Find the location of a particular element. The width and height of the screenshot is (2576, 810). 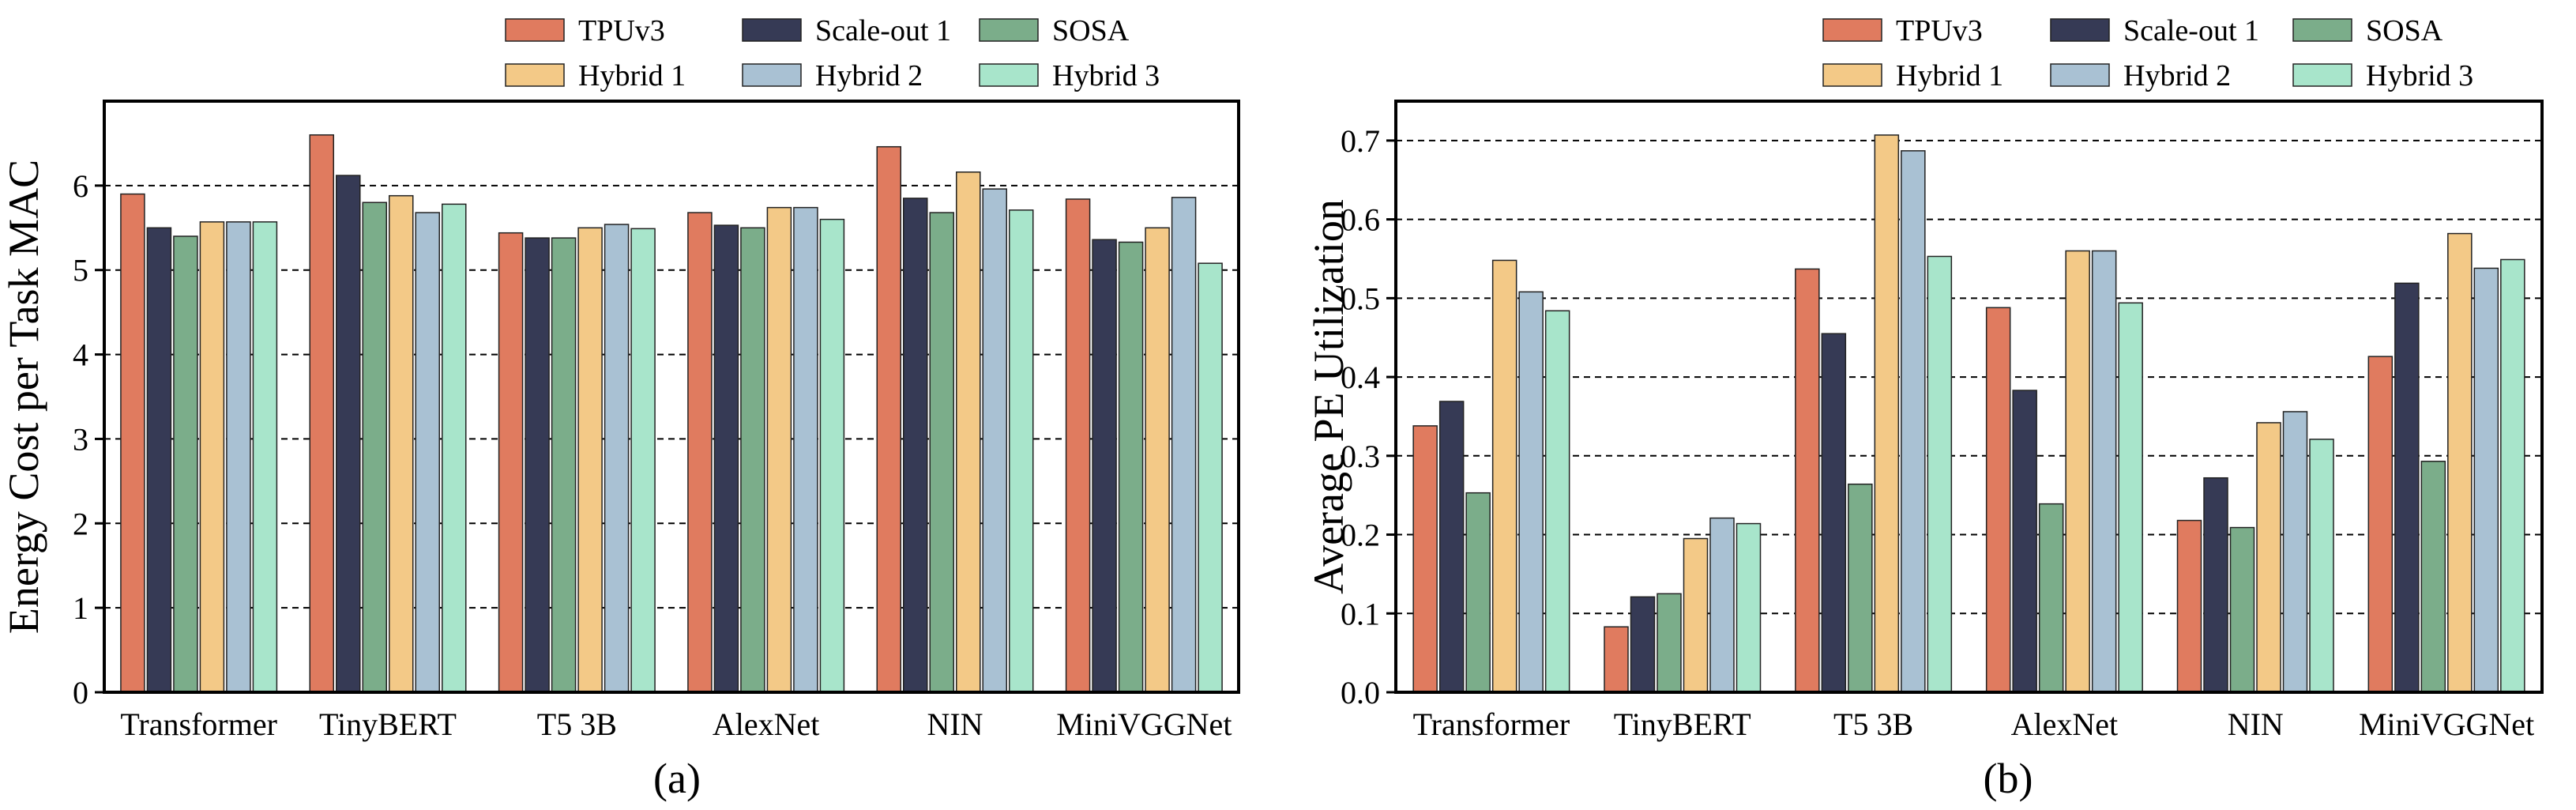

x-category-label-a-5: MiniVGGNet is located at coordinates (1144, 724).